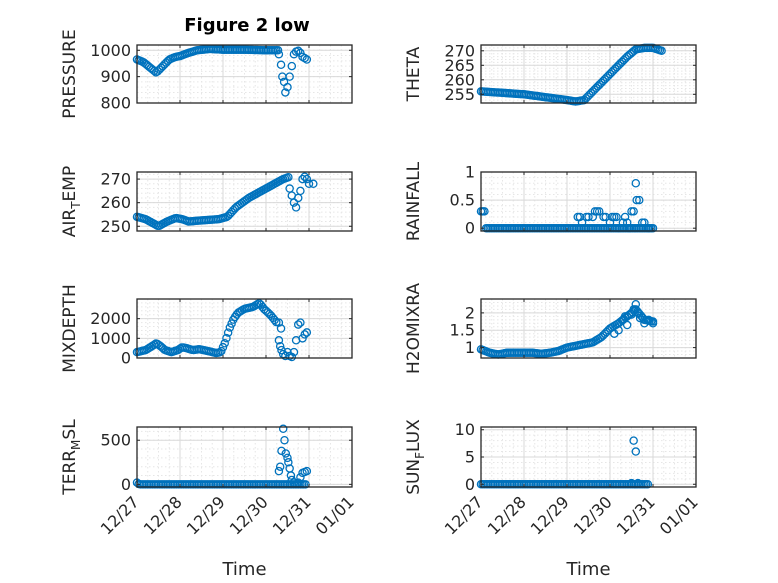  I want to click on y-axis-label: SUNFLUX, so click(415, 457).